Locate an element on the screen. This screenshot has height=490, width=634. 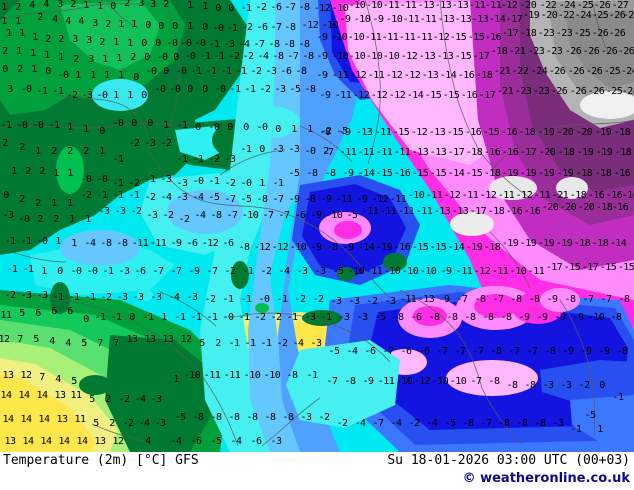
yellow-core-south is located at coordinates (47, 412).